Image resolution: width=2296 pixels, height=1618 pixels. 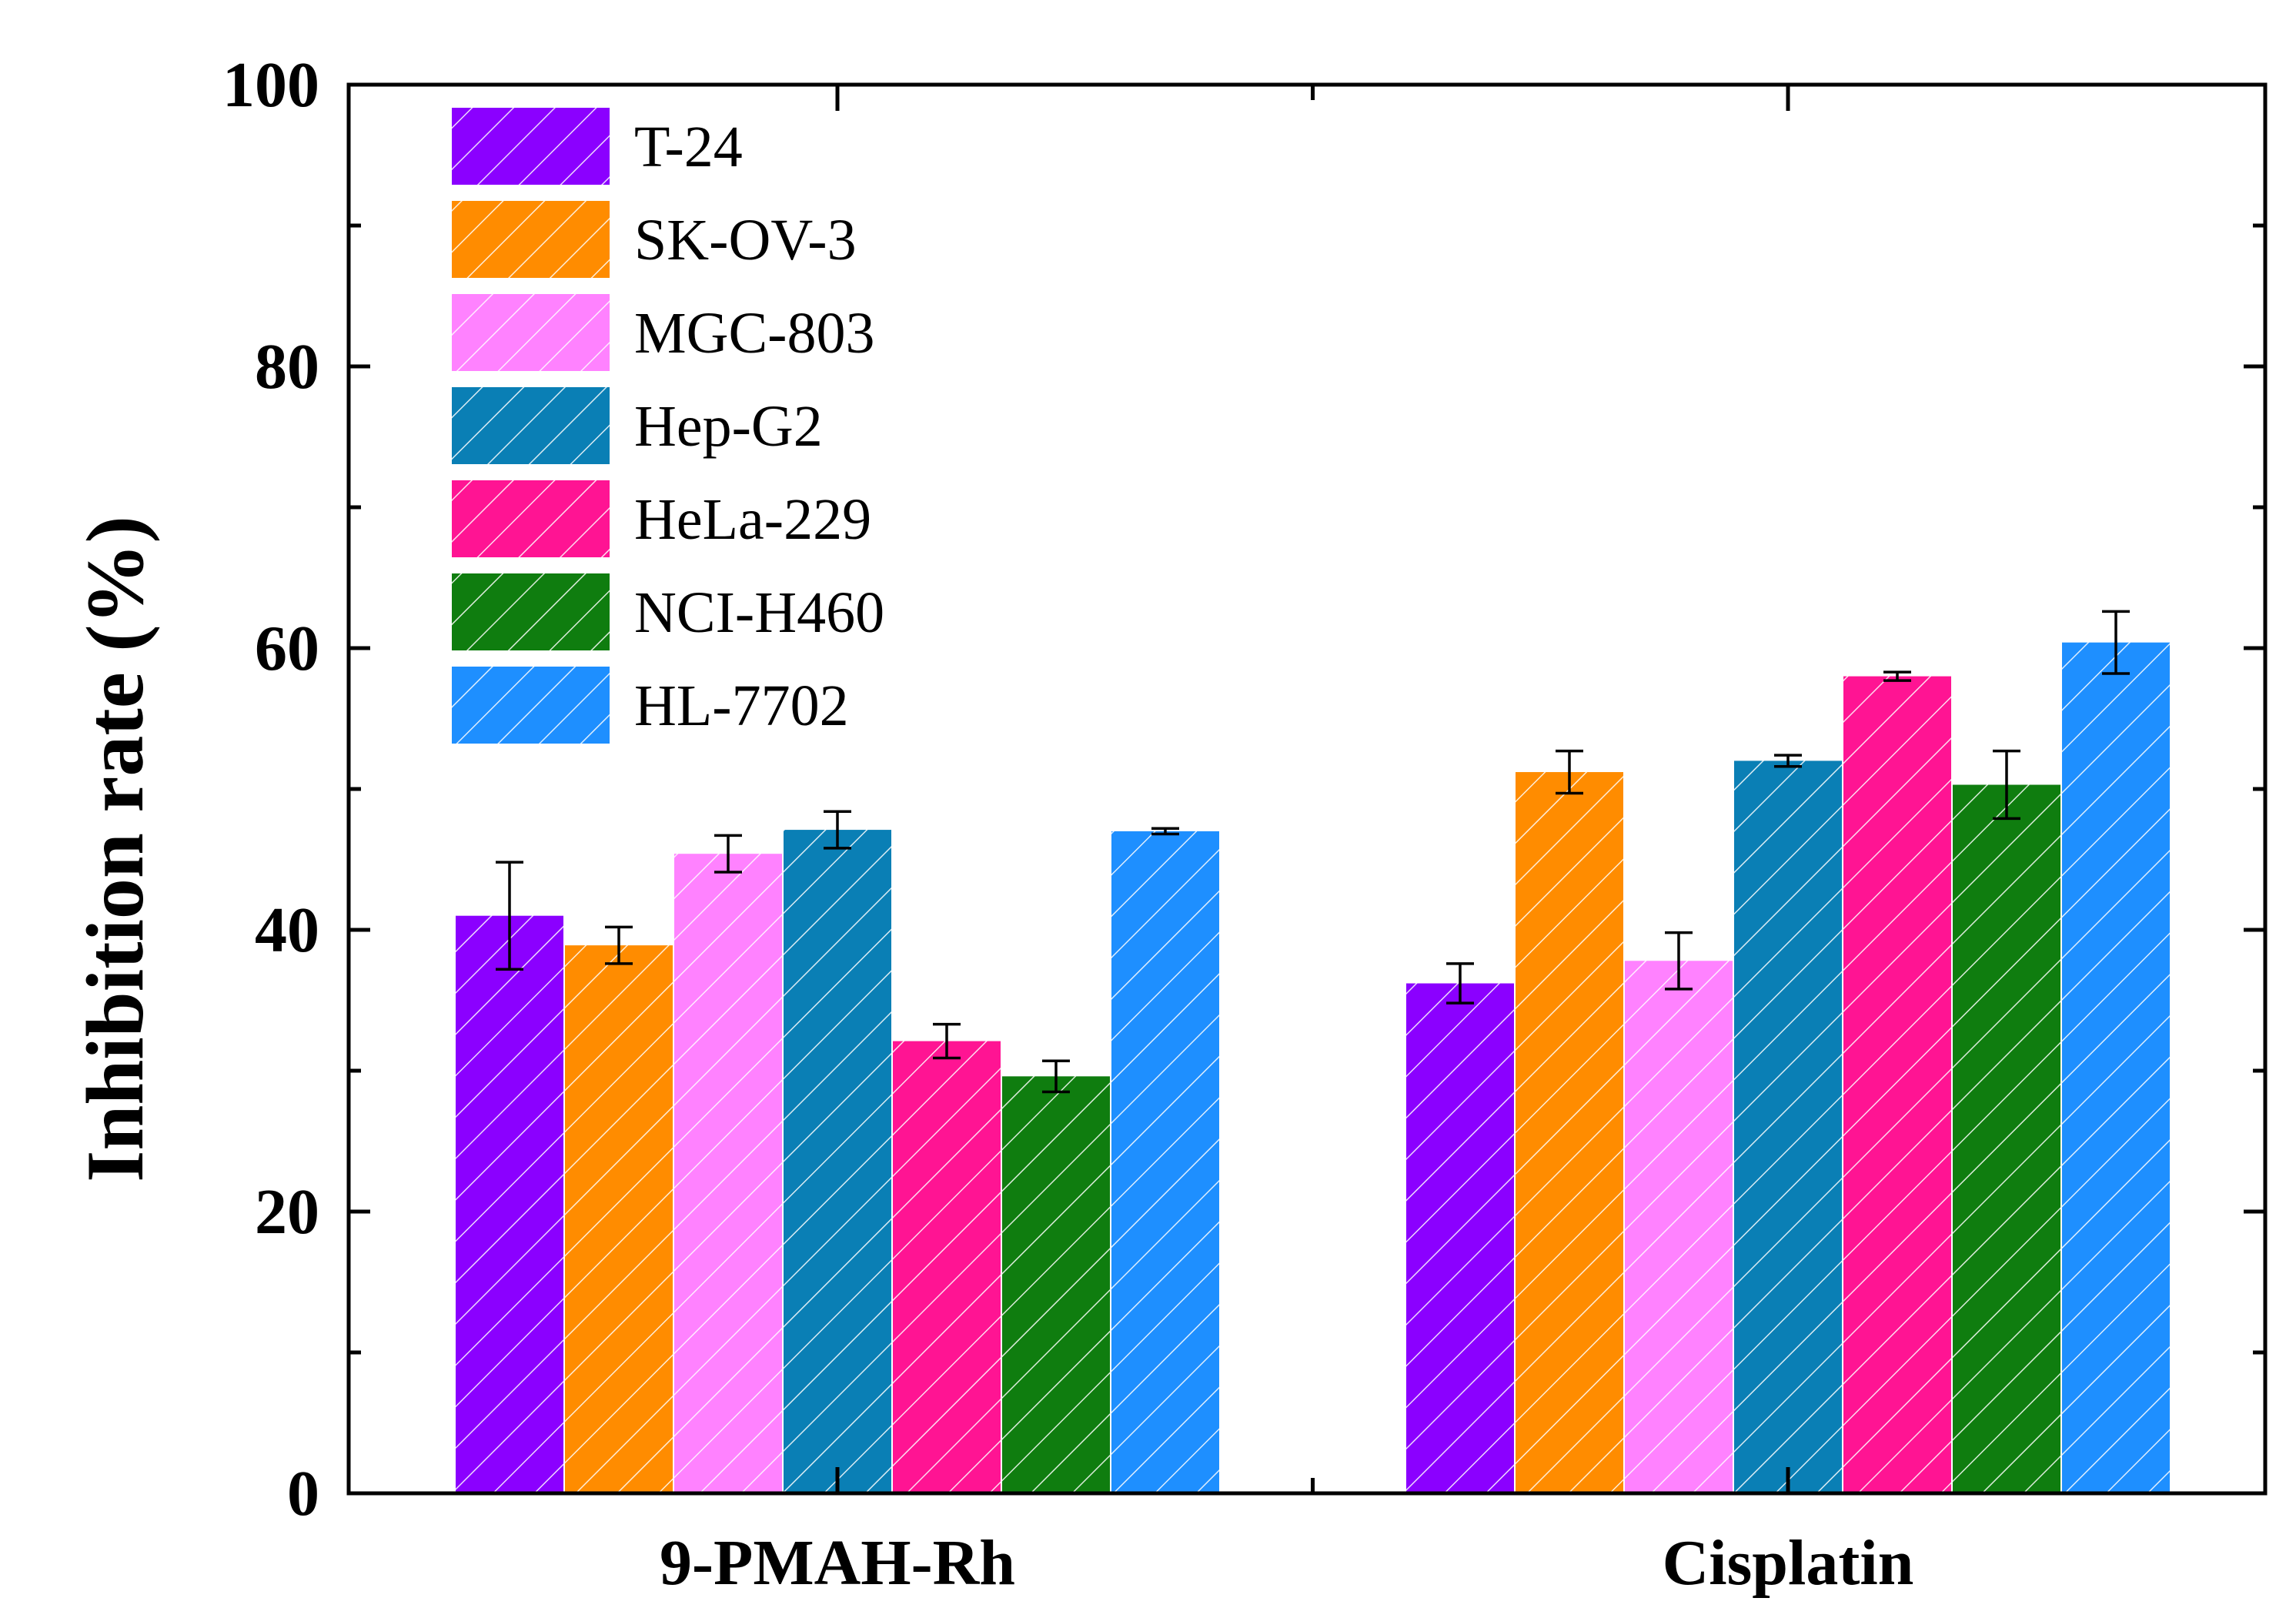 I want to click on legend-swatch-hep-g2, so click(x=531, y=425).